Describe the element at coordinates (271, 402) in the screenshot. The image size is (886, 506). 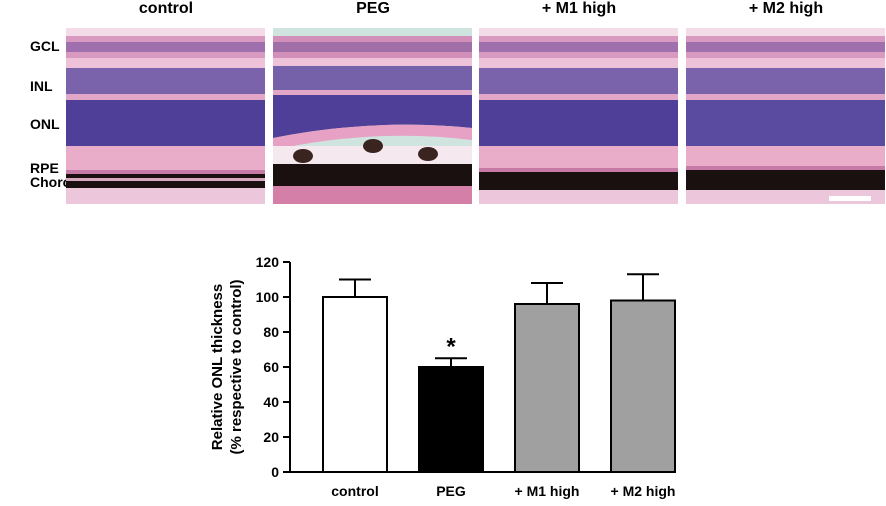
I see `y-tick-label: 40` at that location.